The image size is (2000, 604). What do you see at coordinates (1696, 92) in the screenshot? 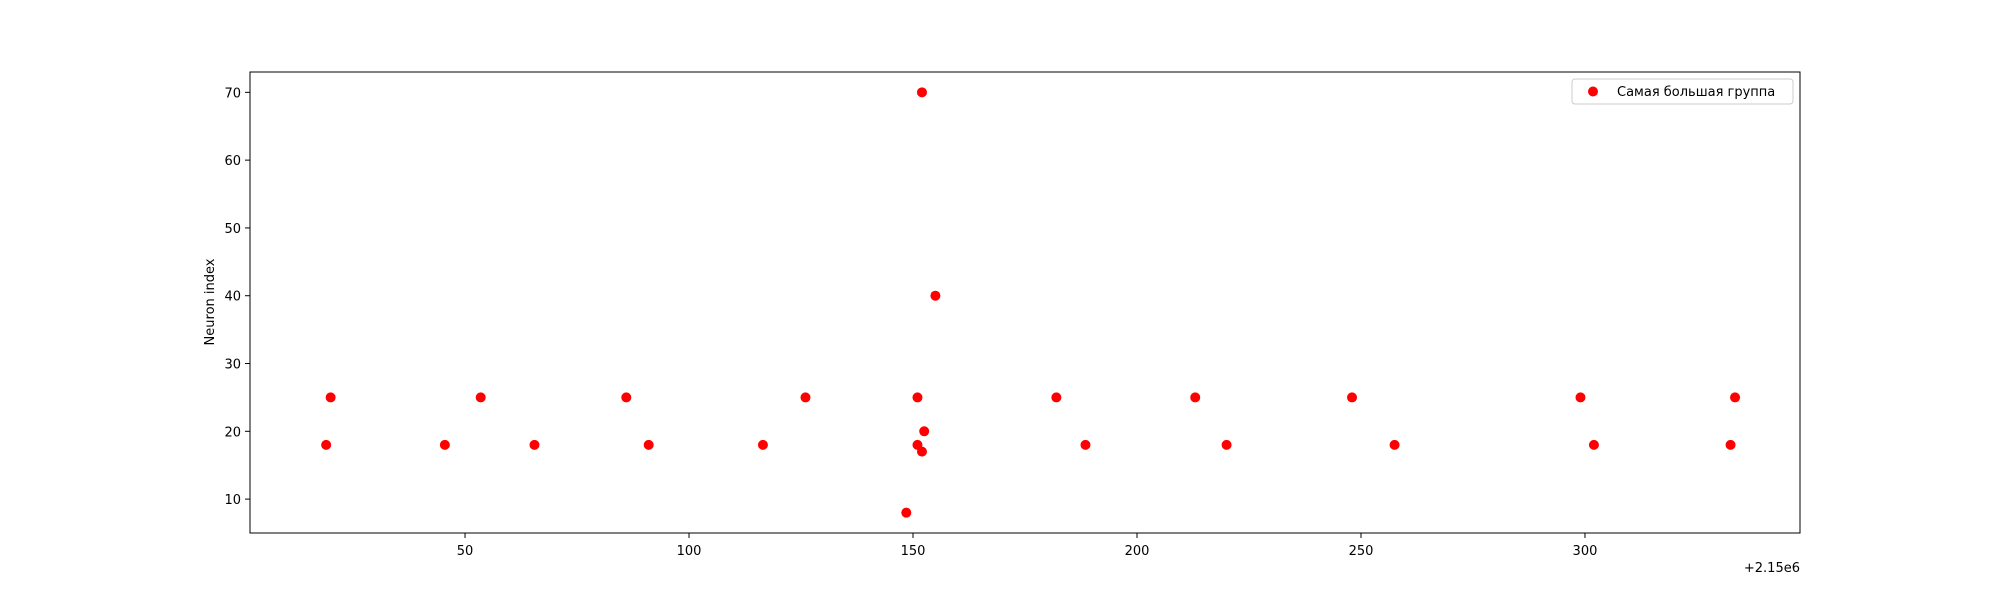
I see `legend-label: Самая большая группа` at bounding box center [1696, 92].